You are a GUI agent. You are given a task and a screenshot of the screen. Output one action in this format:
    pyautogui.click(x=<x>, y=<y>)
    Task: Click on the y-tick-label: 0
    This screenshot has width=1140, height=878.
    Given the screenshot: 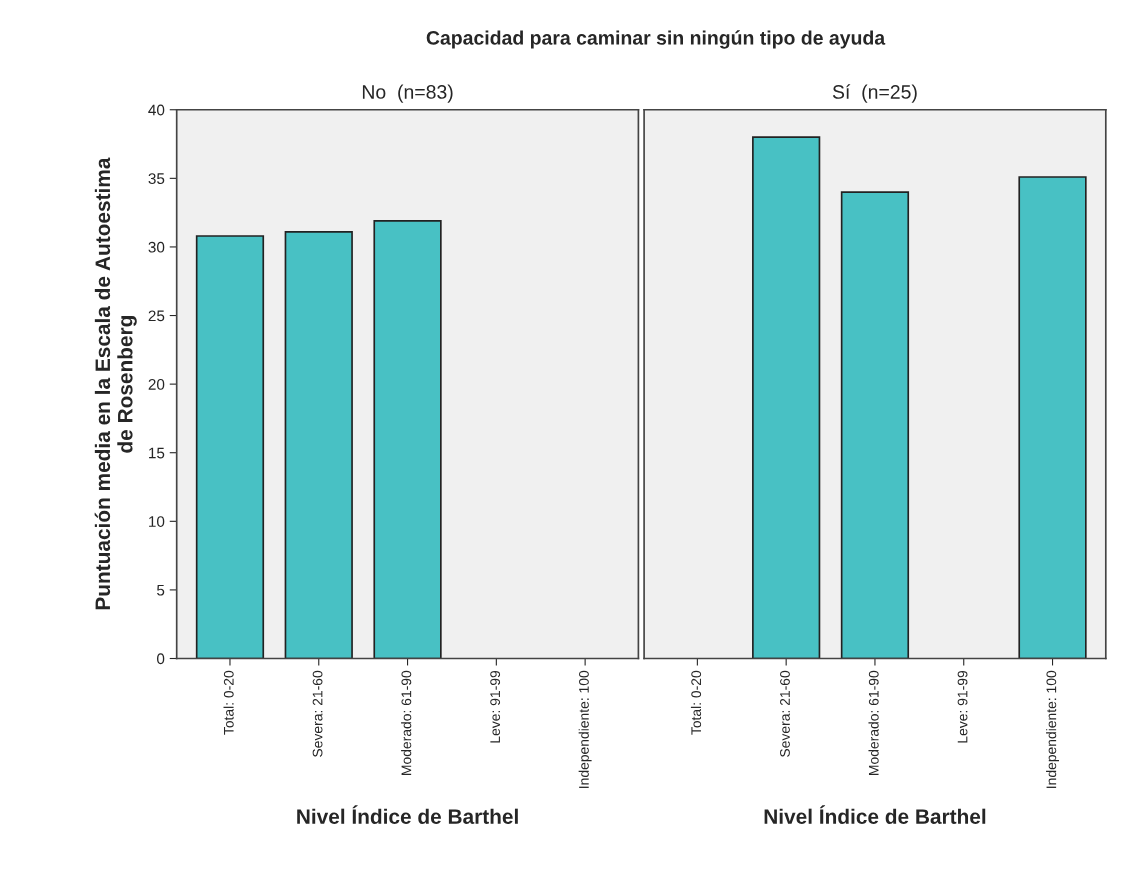 What is the action you would take?
    pyautogui.click(x=161, y=659)
    